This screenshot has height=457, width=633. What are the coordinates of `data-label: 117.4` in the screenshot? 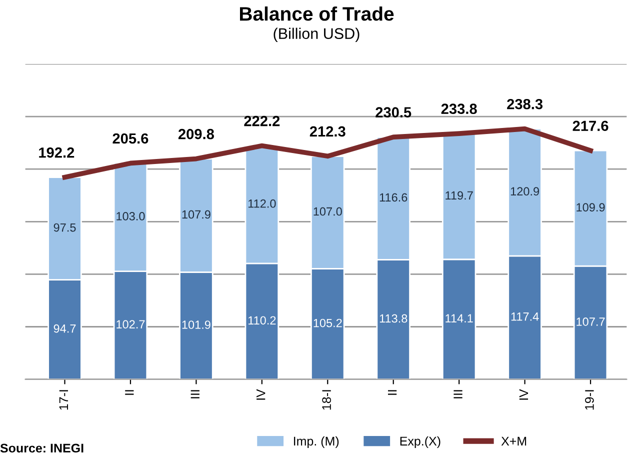 It's located at (525, 316).